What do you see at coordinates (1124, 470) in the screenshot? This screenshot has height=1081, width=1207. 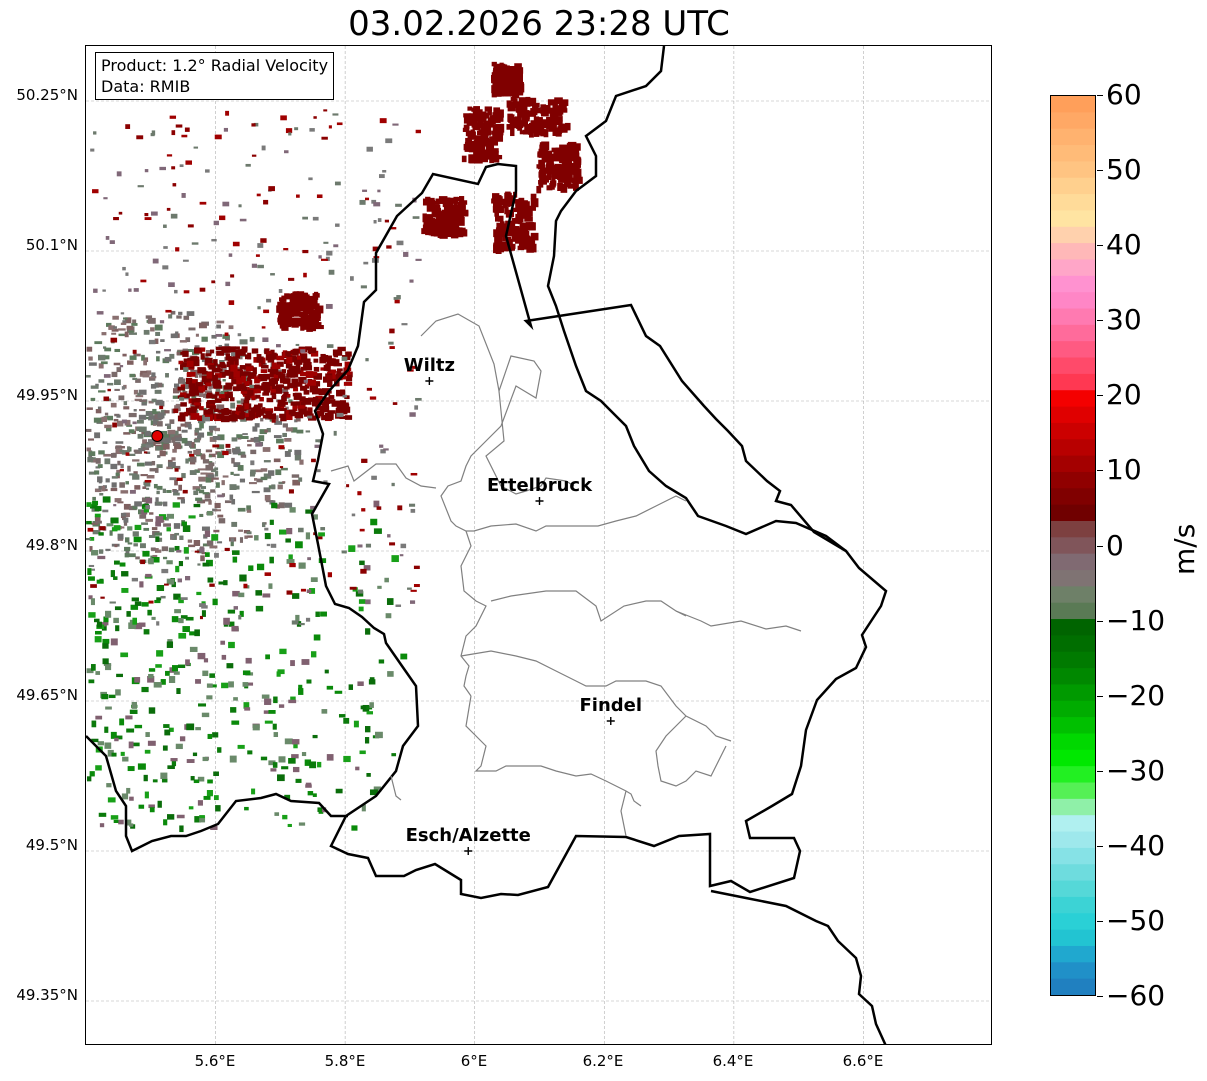 I see `colorbar-tick-label: 10` at bounding box center [1124, 470].